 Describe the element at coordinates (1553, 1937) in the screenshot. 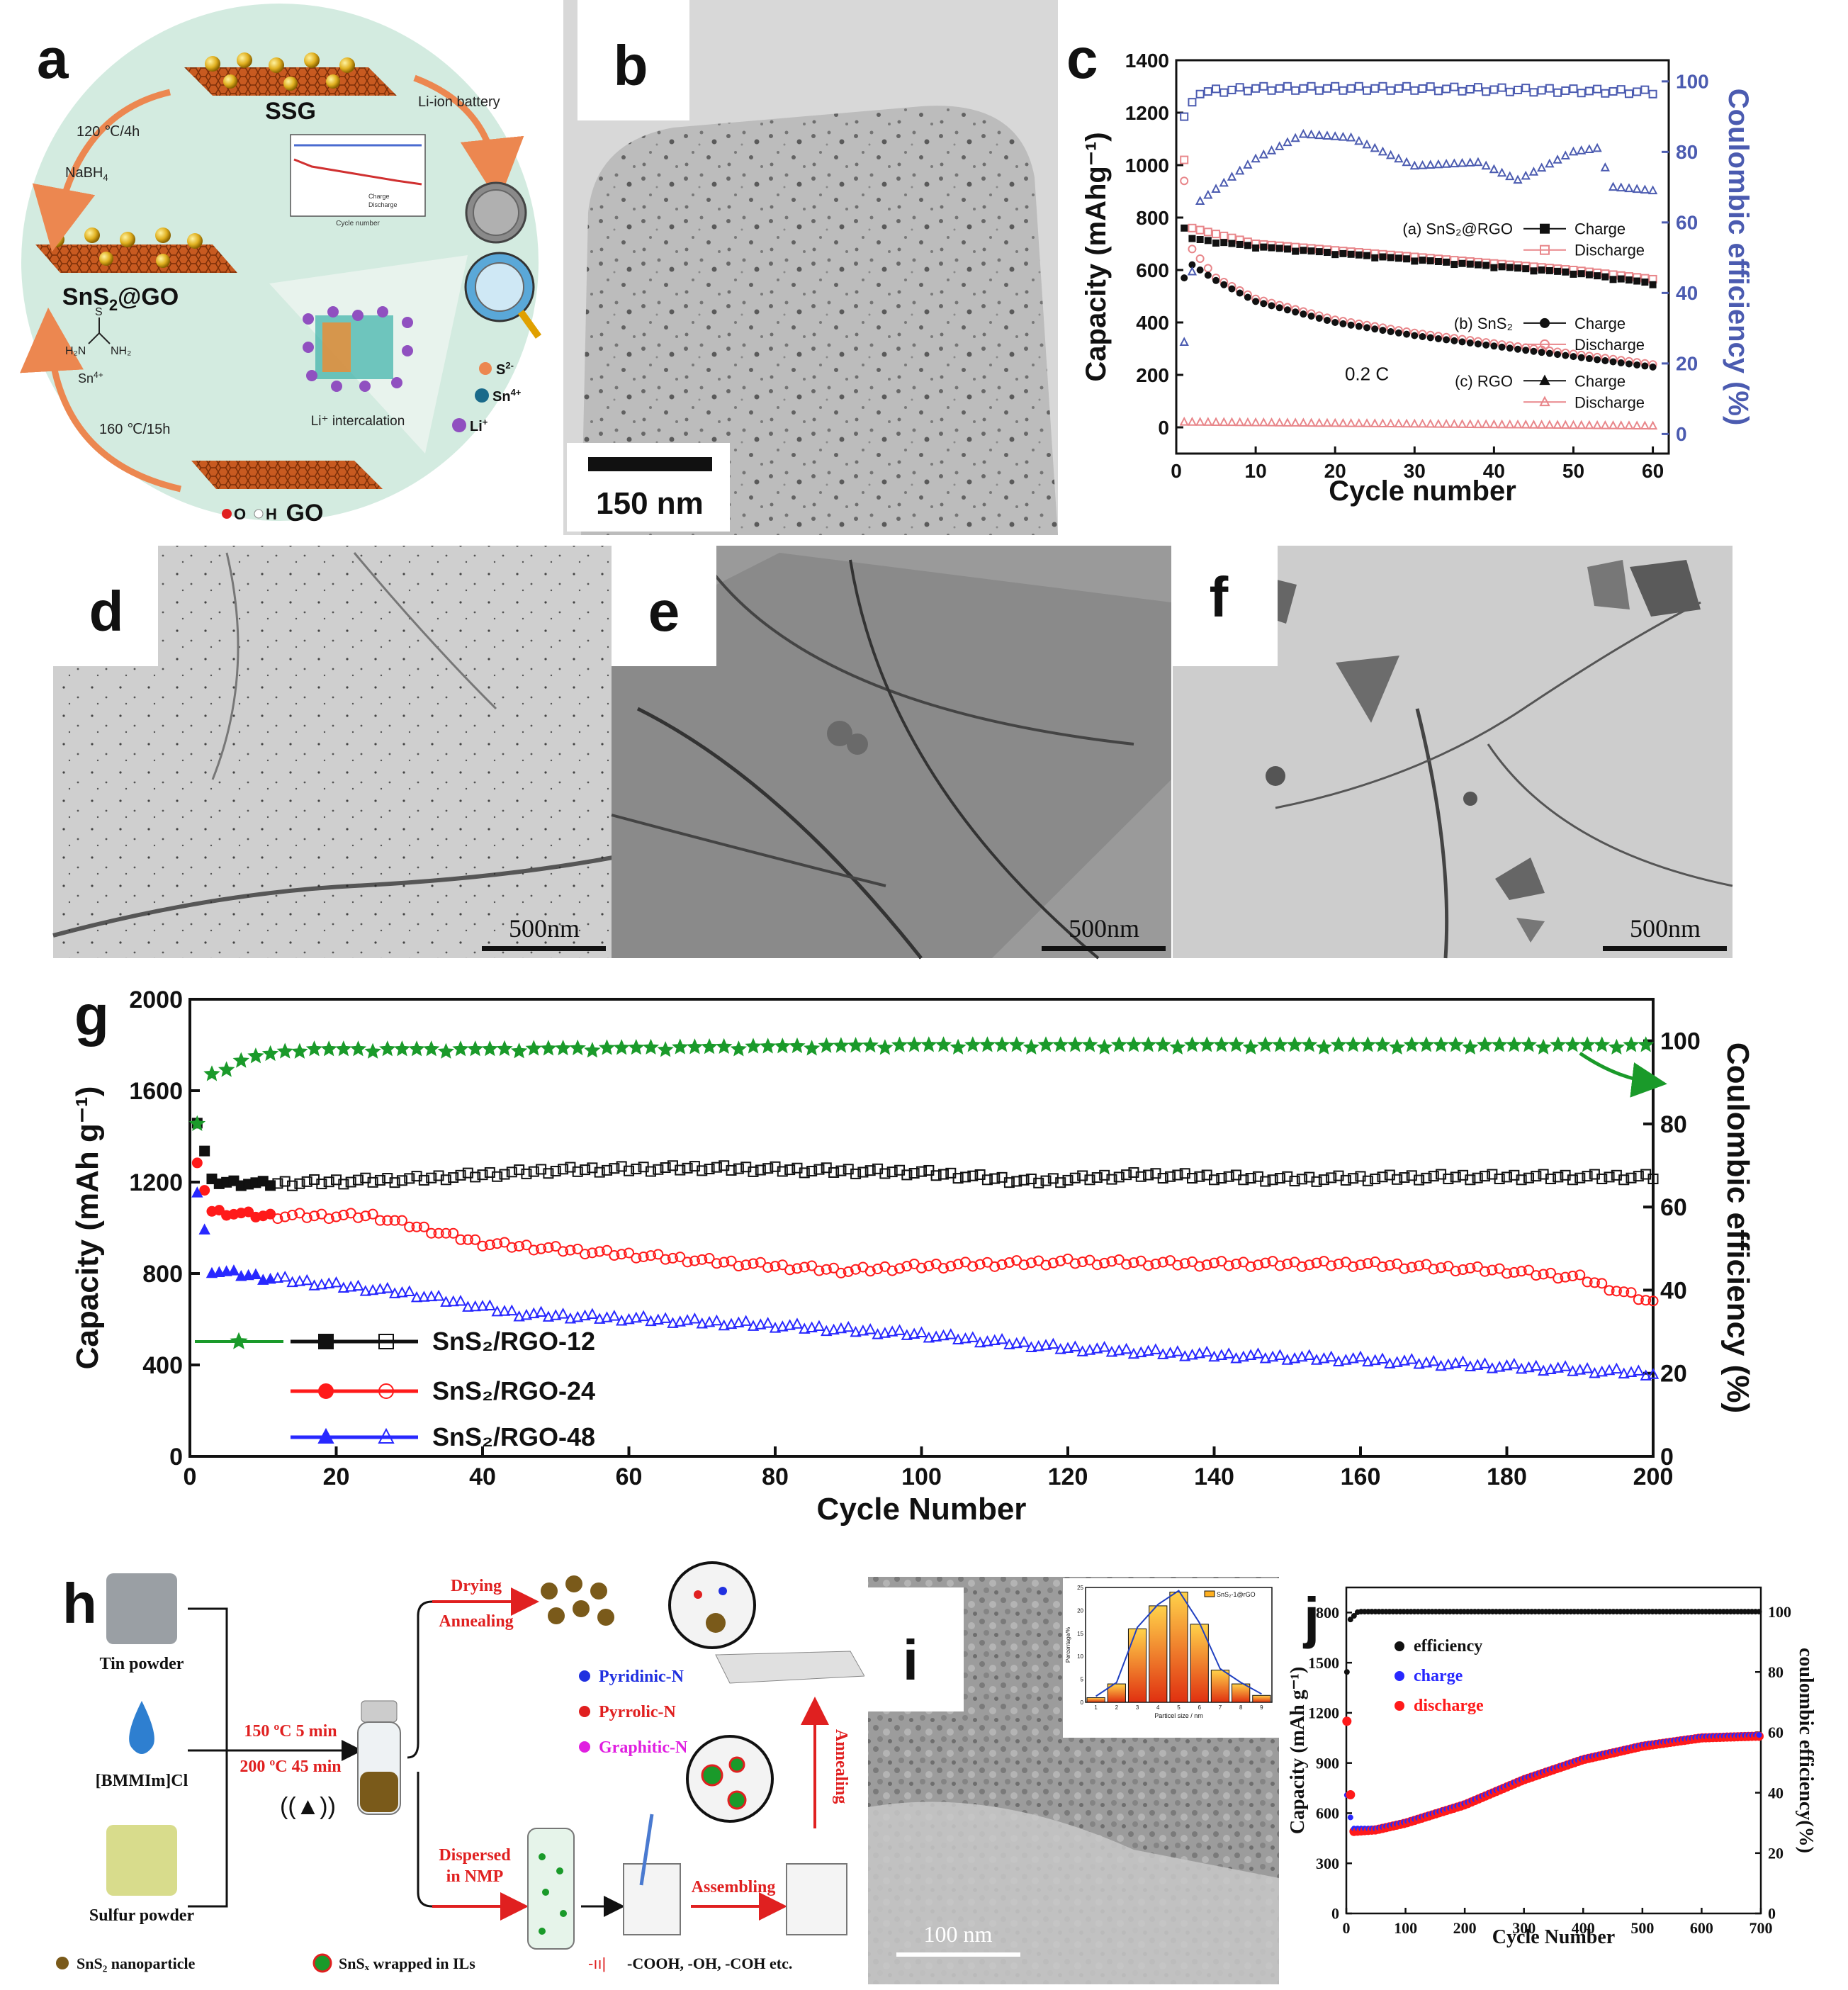

I see `x-axis-title: Cycle Number` at that location.